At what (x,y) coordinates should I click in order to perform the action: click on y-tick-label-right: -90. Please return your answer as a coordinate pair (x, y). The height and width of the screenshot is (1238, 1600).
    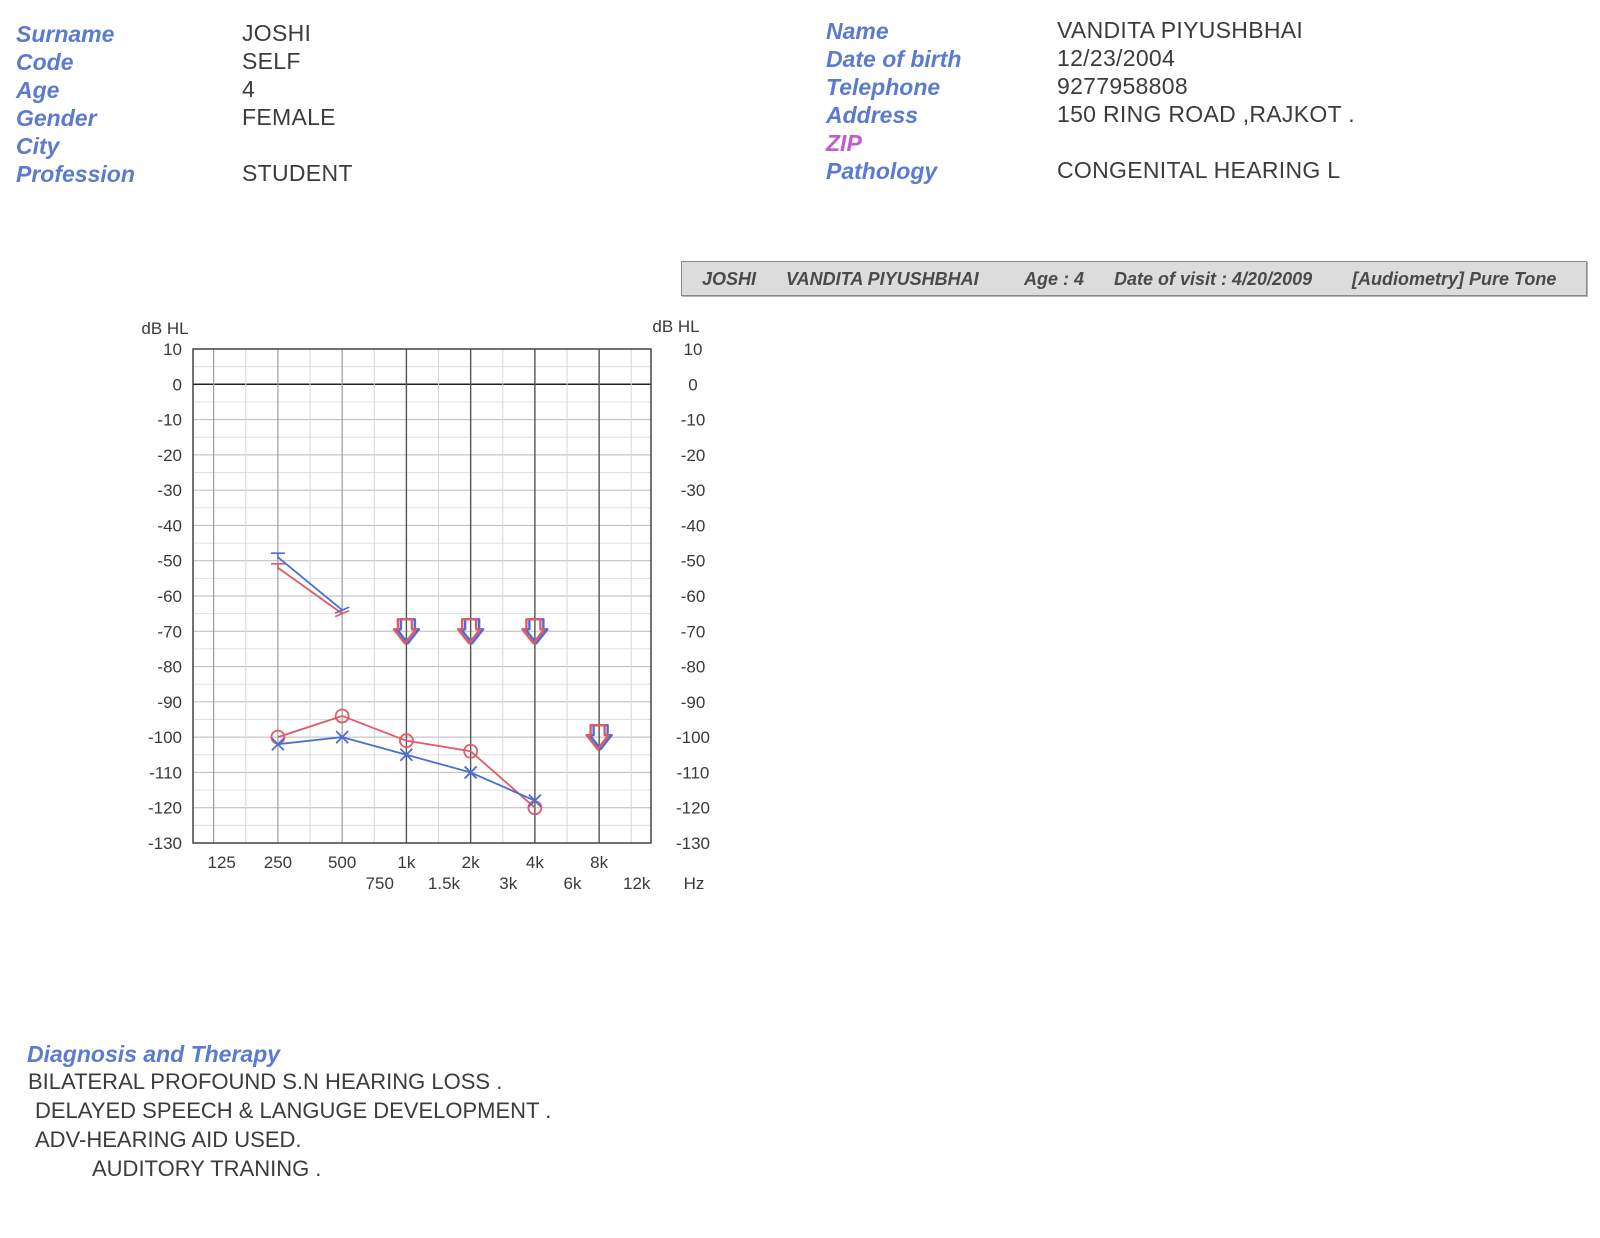
    Looking at the image, I should click on (693, 702).